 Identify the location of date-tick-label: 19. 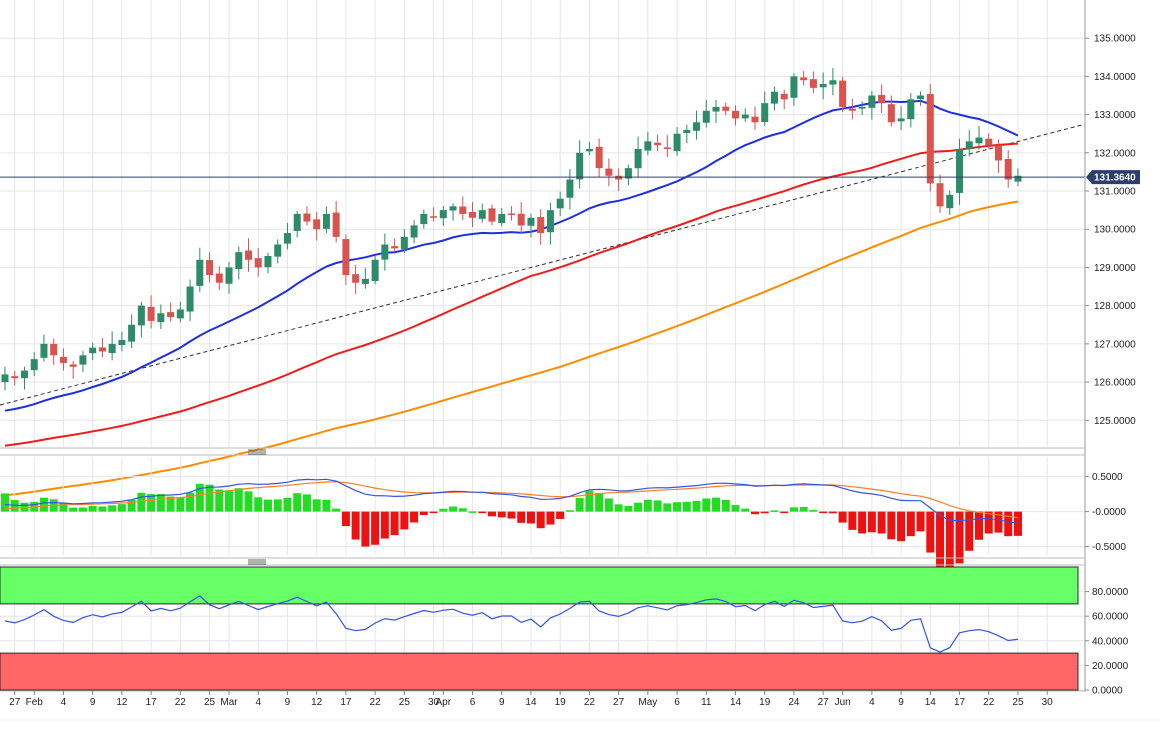
(561, 702).